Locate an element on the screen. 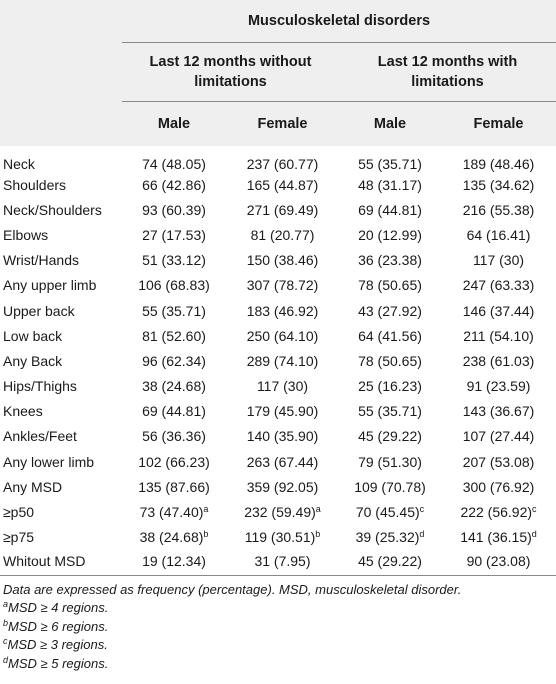 Image resolution: width=556 pixels, height=684 pixels. cell-value: 300 (76.92) is located at coordinates (498, 486).